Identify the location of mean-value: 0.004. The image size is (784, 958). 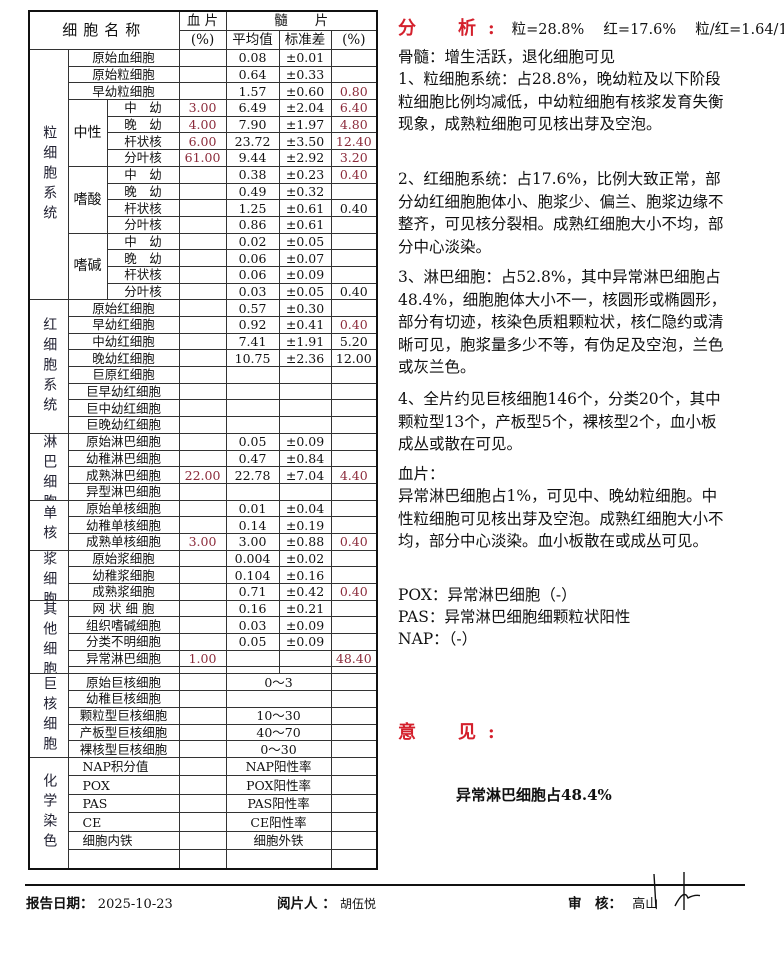
(252, 558).